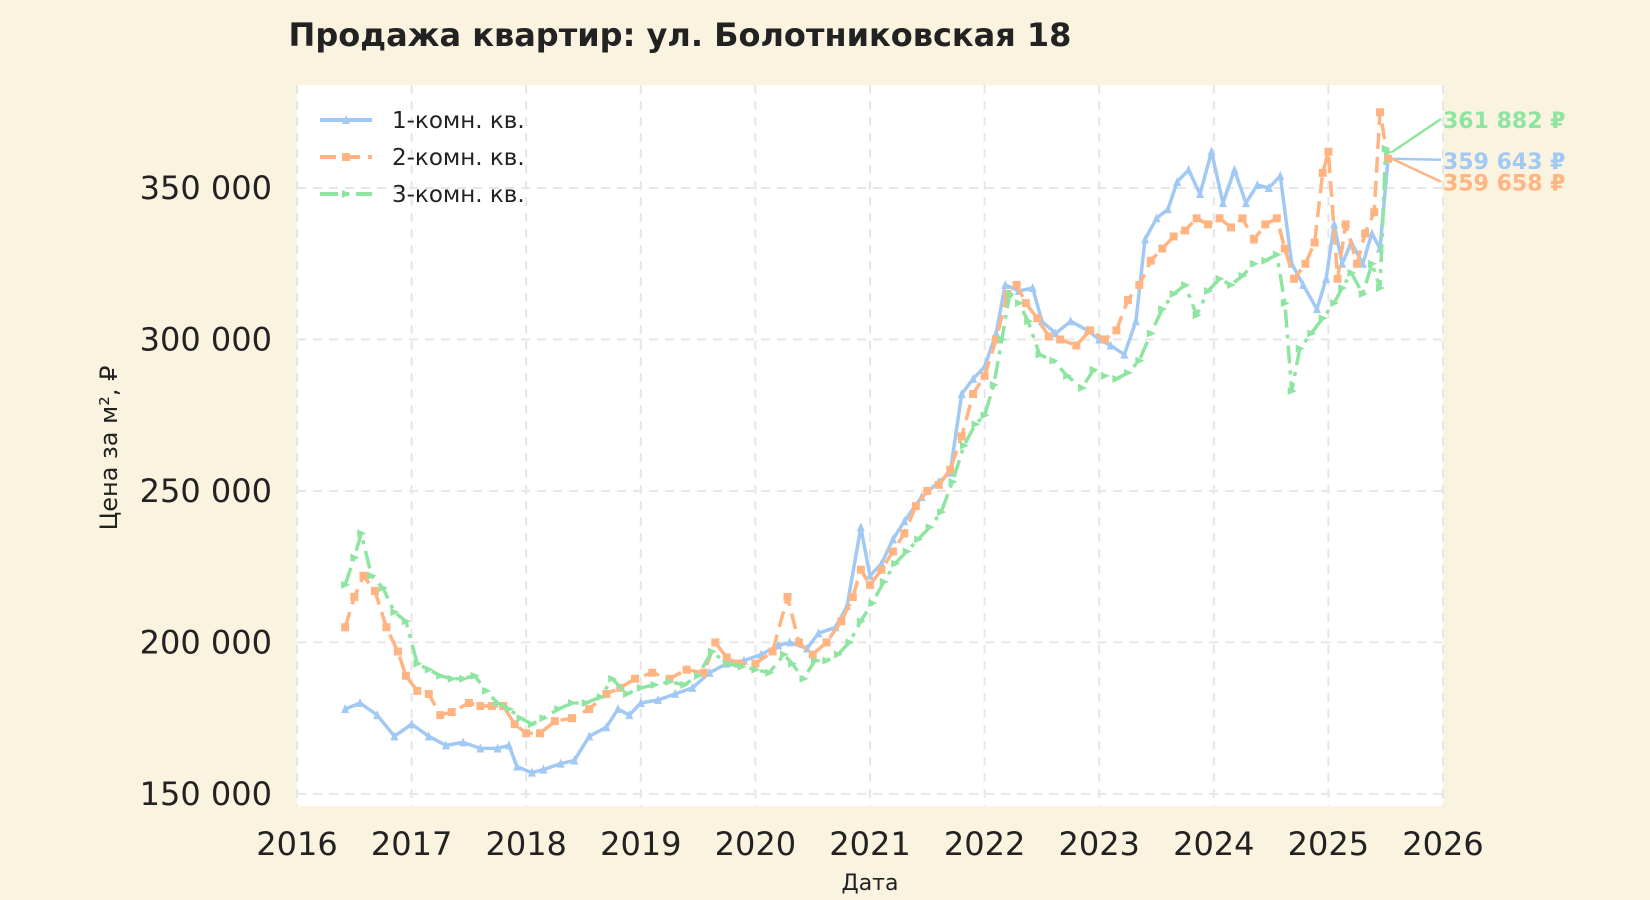 This screenshot has height=900, width=1650. What do you see at coordinates (1098, 844) in the screenshot?
I see `x-tick-label-2023: 2023` at bounding box center [1098, 844].